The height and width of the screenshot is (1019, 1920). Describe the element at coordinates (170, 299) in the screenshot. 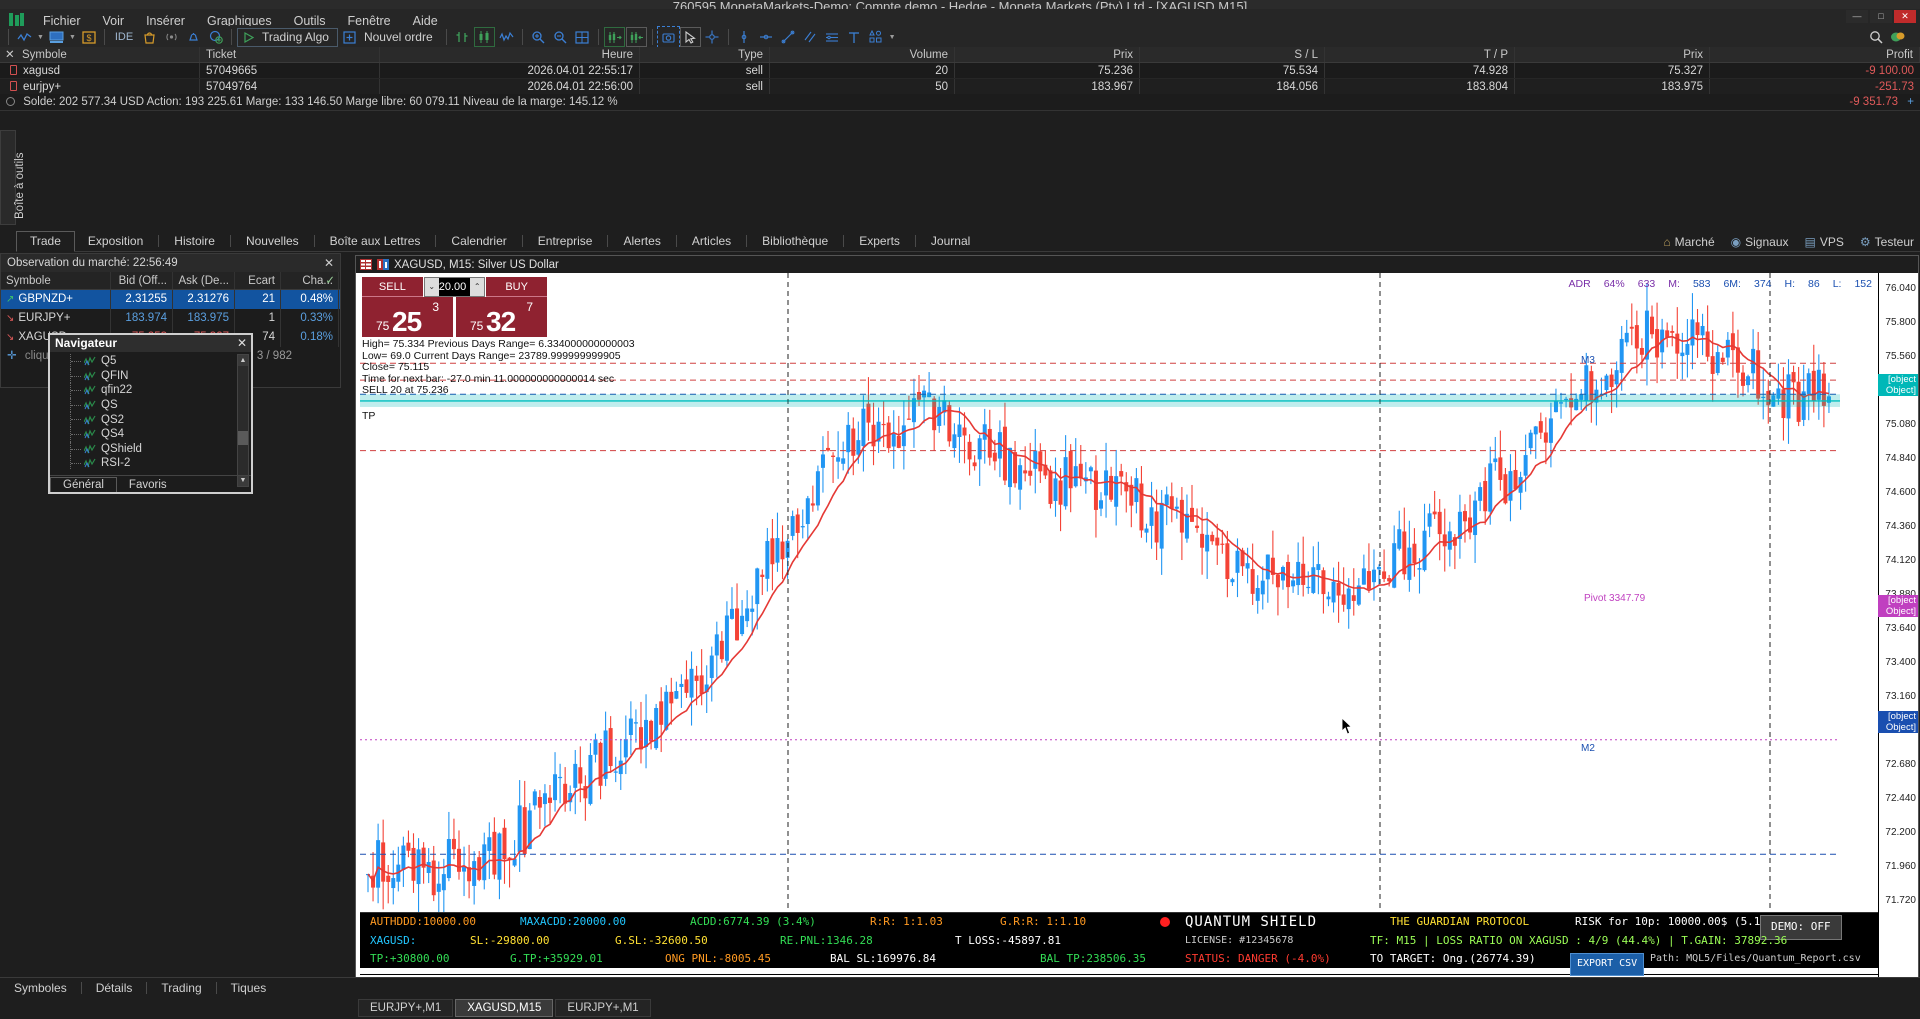

I see `list-item: ↗ GBPNZD+ 2.31255 2.31276 21 0.48%` at that location.